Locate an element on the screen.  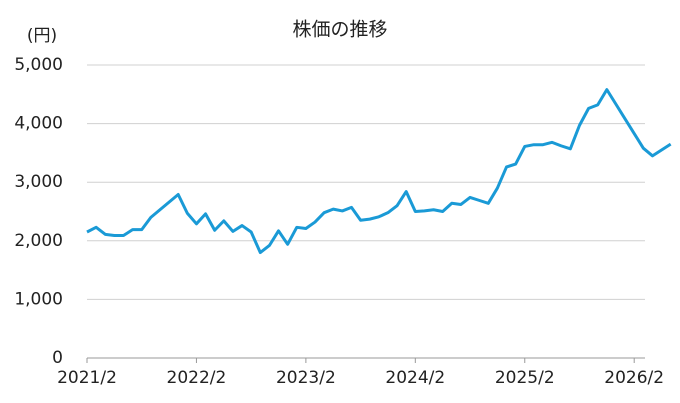
x-tick-label: 2022/2 is located at coordinates (197, 378).